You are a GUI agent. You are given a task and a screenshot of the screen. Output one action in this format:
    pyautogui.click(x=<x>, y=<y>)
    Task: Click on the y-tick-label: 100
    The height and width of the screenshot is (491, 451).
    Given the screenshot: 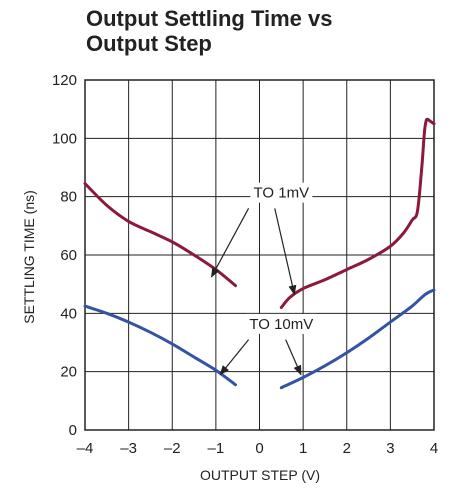 What is the action you would take?
    pyautogui.click(x=64, y=138)
    